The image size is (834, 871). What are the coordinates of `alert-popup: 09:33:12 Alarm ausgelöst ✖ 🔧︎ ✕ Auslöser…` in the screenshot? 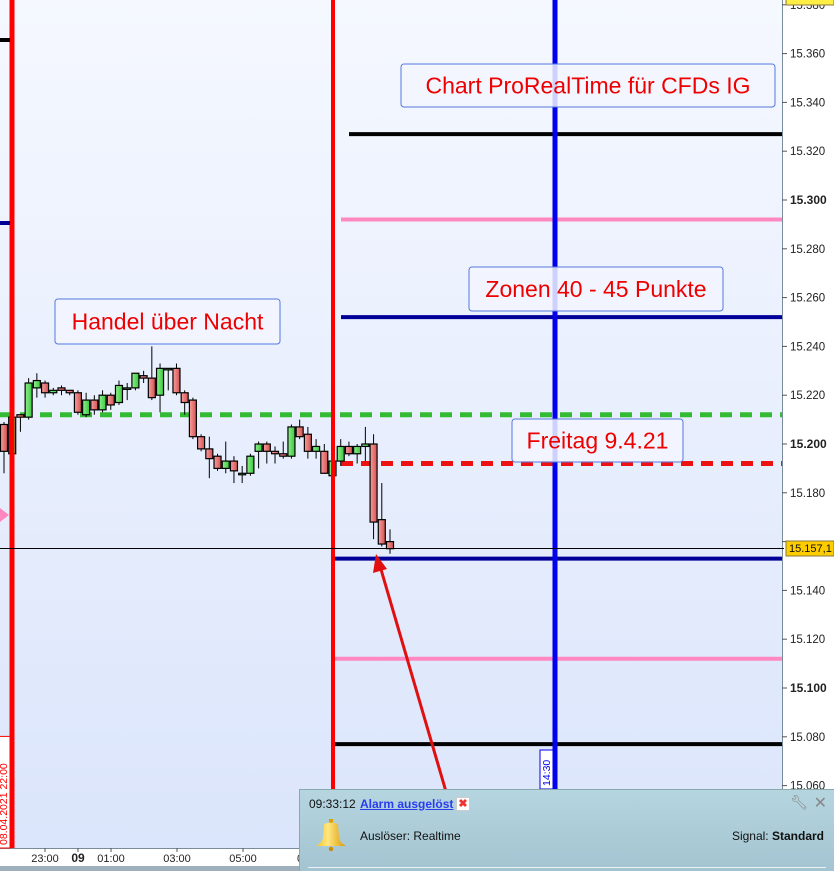 It's located at (566, 830).